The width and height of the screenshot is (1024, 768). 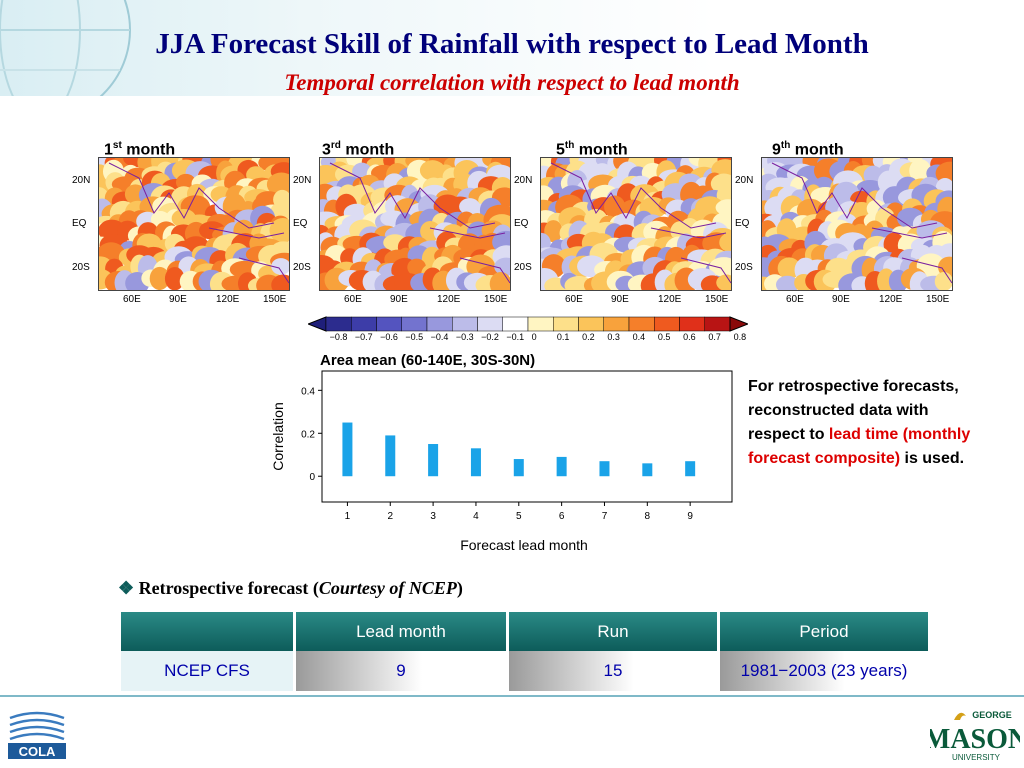 What do you see at coordinates (527, 436) in the screenshot?
I see `chart-plot-area` at bounding box center [527, 436].